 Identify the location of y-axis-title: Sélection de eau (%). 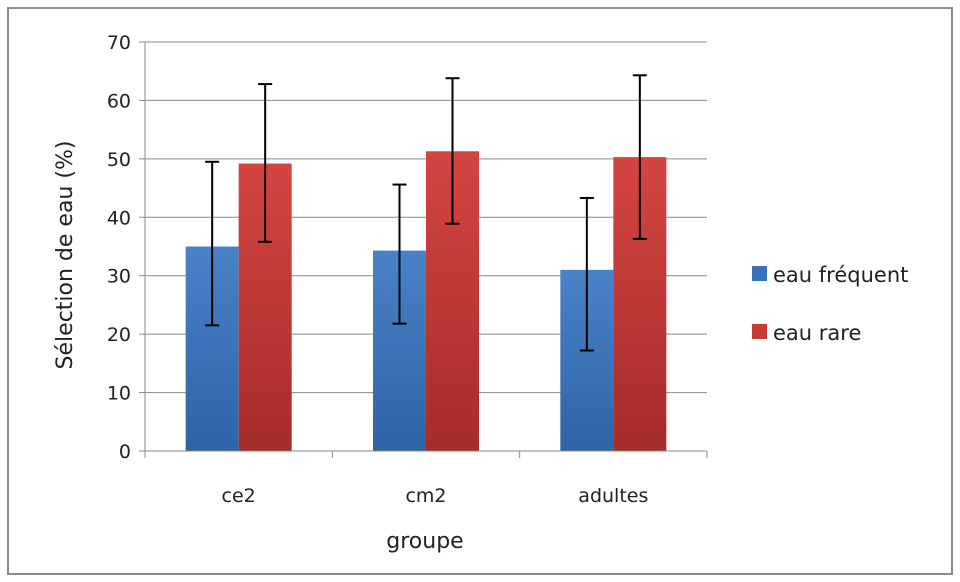
(65, 255).